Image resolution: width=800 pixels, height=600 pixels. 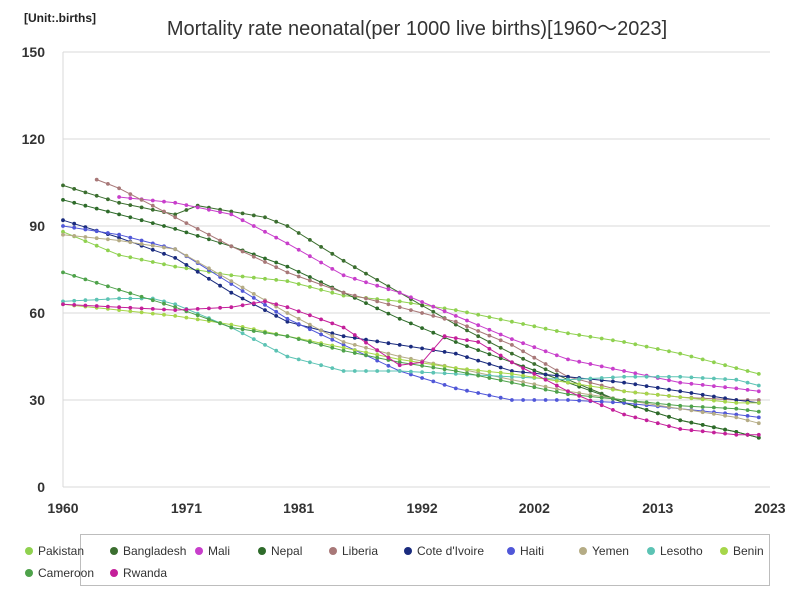 What do you see at coordinates (422, 508) in the screenshot?
I see `x-tick-label: 1992` at bounding box center [422, 508].